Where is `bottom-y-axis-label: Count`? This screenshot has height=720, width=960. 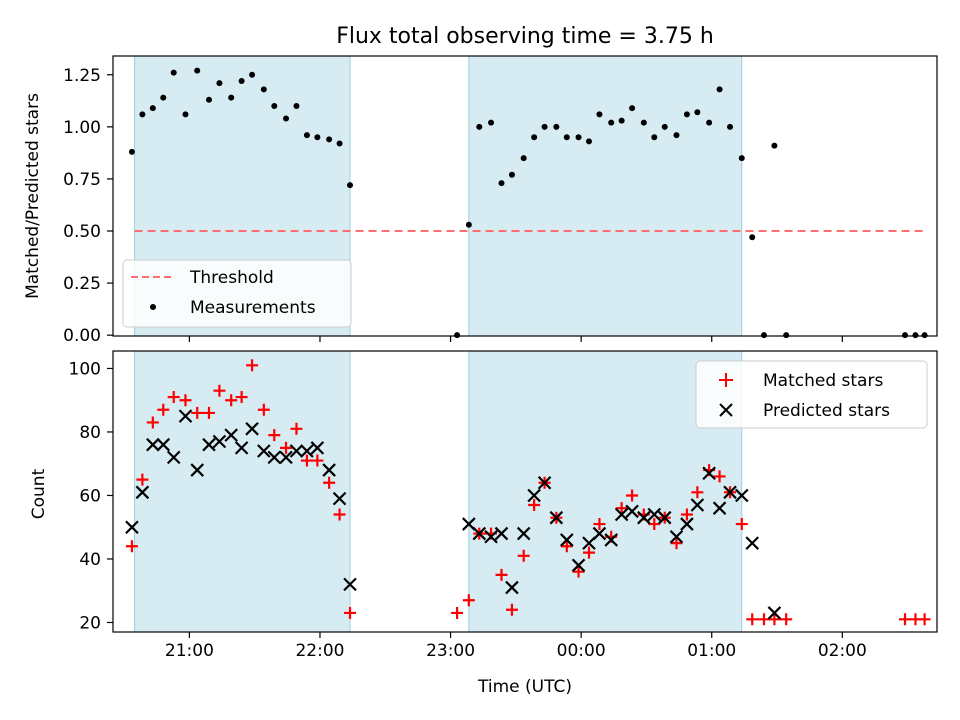 bottom-y-axis-label: Count is located at coordinates (39, 493).